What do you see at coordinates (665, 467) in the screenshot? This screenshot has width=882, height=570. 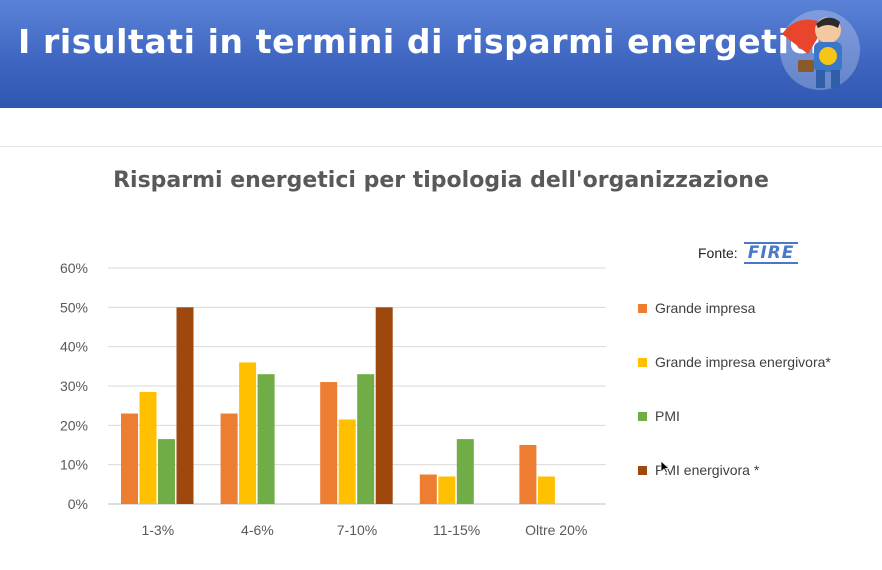 I see `mouse-cursor-icon` at bounding box center [665, 467].